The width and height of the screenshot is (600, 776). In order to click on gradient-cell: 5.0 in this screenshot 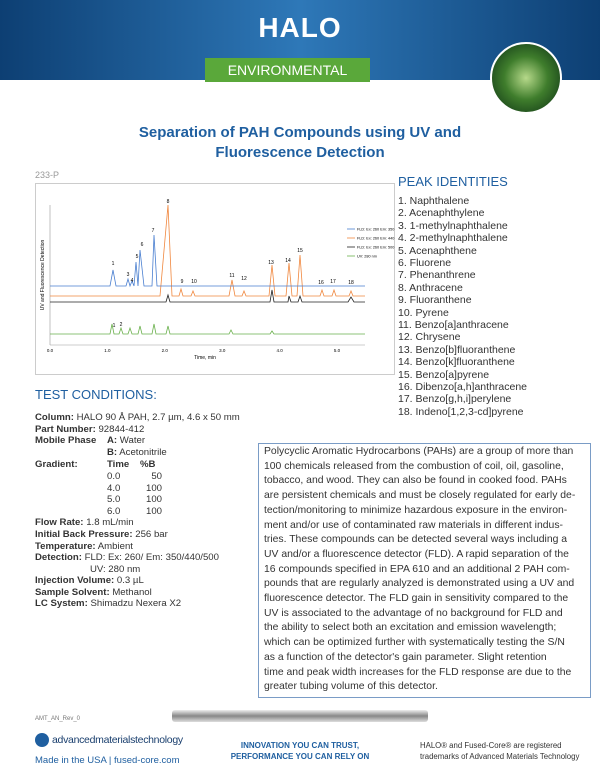, I will do `click(114, 500)`.